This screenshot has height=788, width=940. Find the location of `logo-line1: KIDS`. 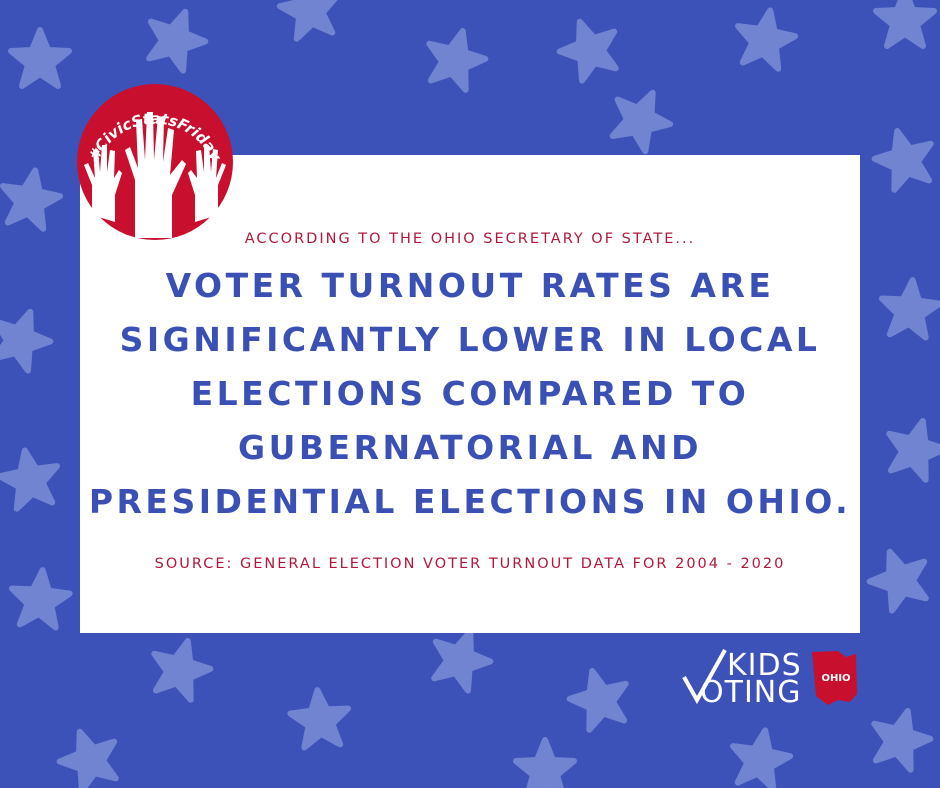

logo-line1: KIDS is located at coordinates (764, 665).